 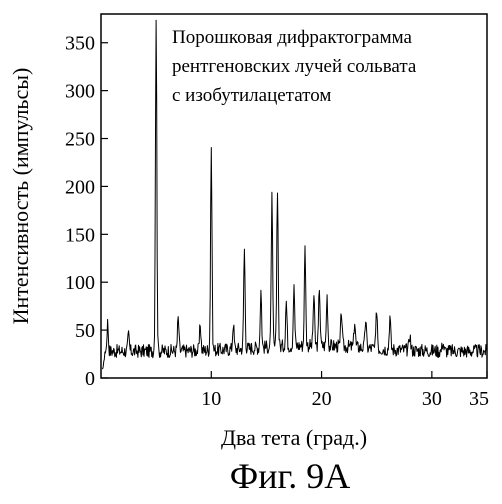 I want to click on y-tick-label: 0, so click(x=90, y=379).